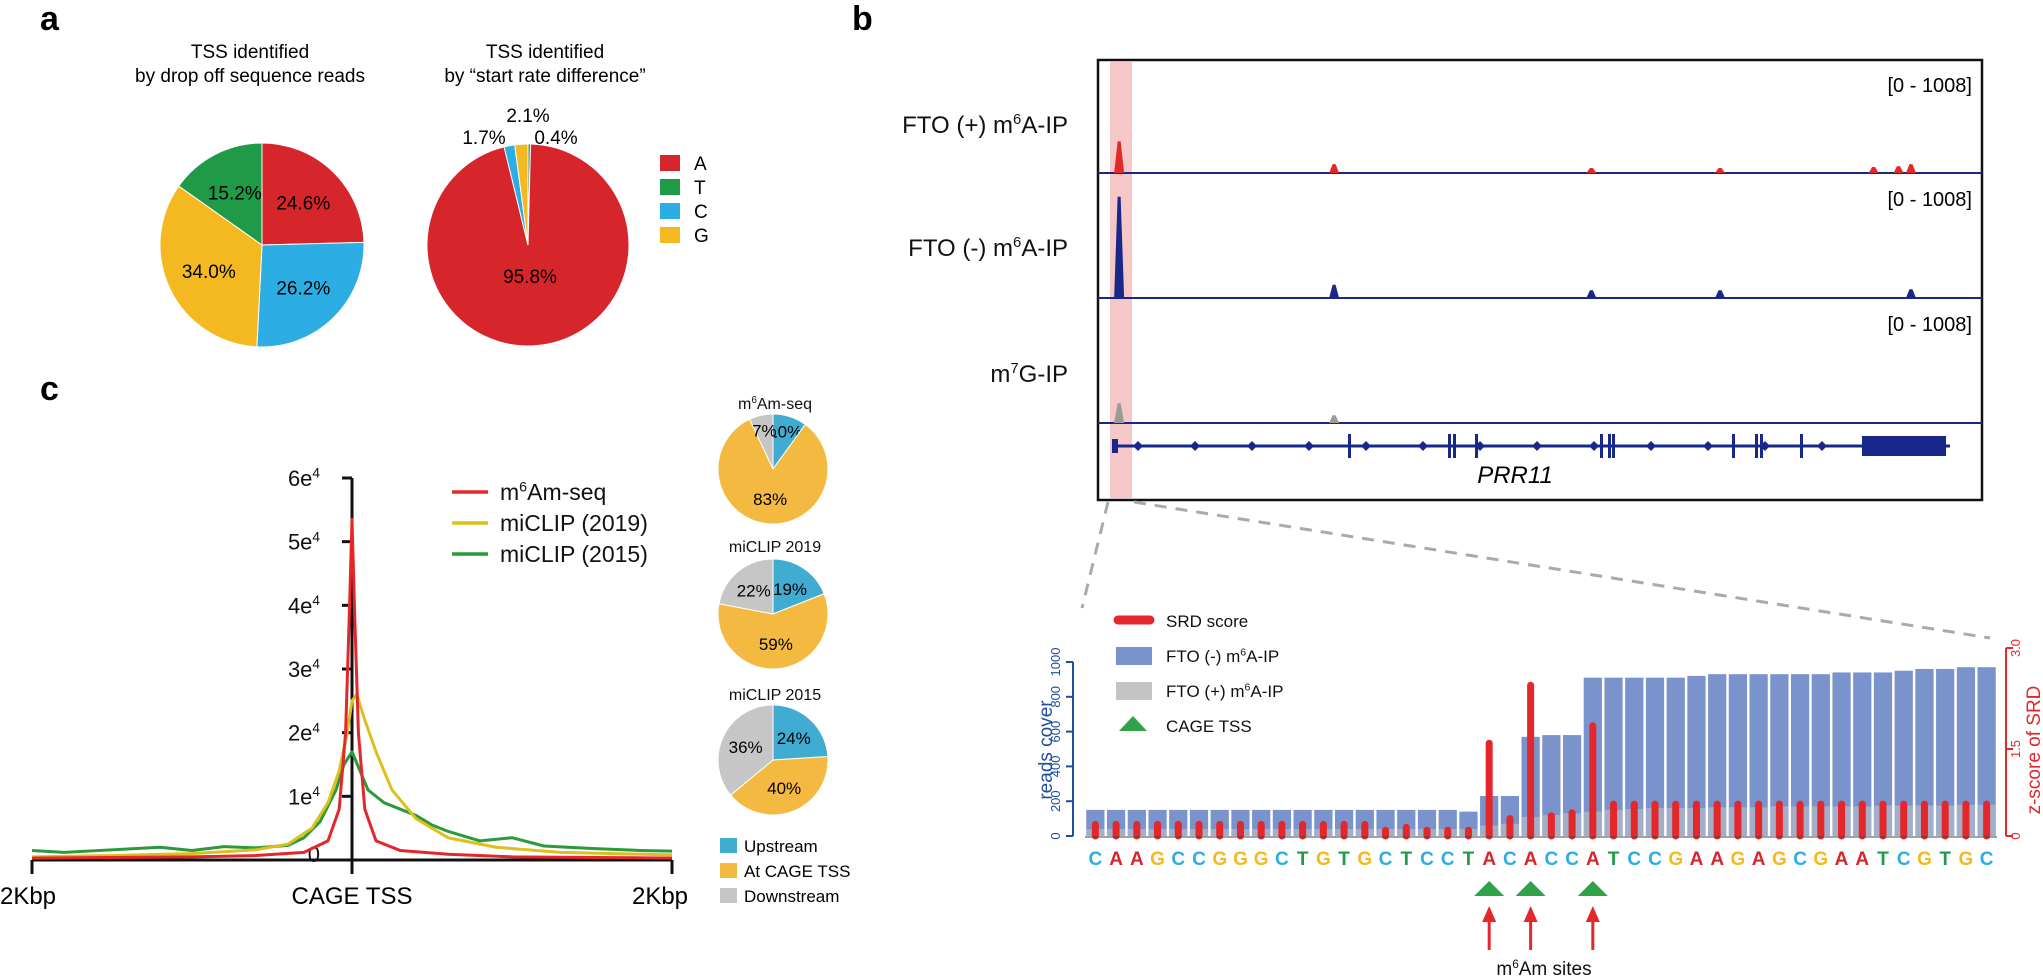 Image resolution: width=2043 pixels, height=976 pixels. What do you see at coordinates (728, 895) in the screenshot?
I see `small-legend-swatch-downstream` at bounding box center [728, 895].